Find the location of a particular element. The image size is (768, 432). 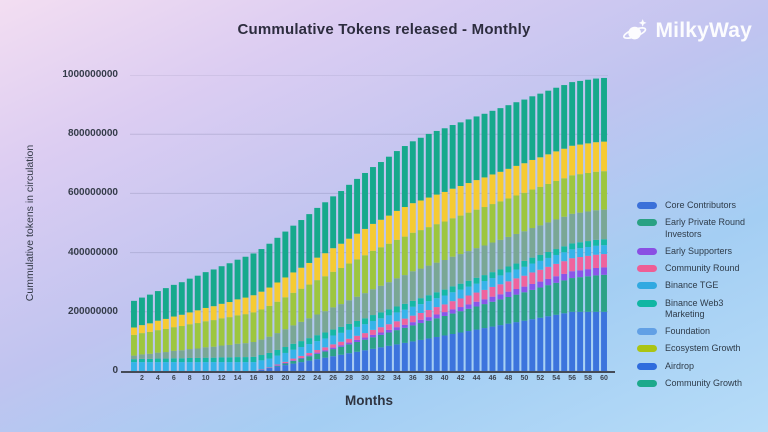

legend-item-ecosystem-growth: Ecosystem Growth is located at coordinates (700, 348).